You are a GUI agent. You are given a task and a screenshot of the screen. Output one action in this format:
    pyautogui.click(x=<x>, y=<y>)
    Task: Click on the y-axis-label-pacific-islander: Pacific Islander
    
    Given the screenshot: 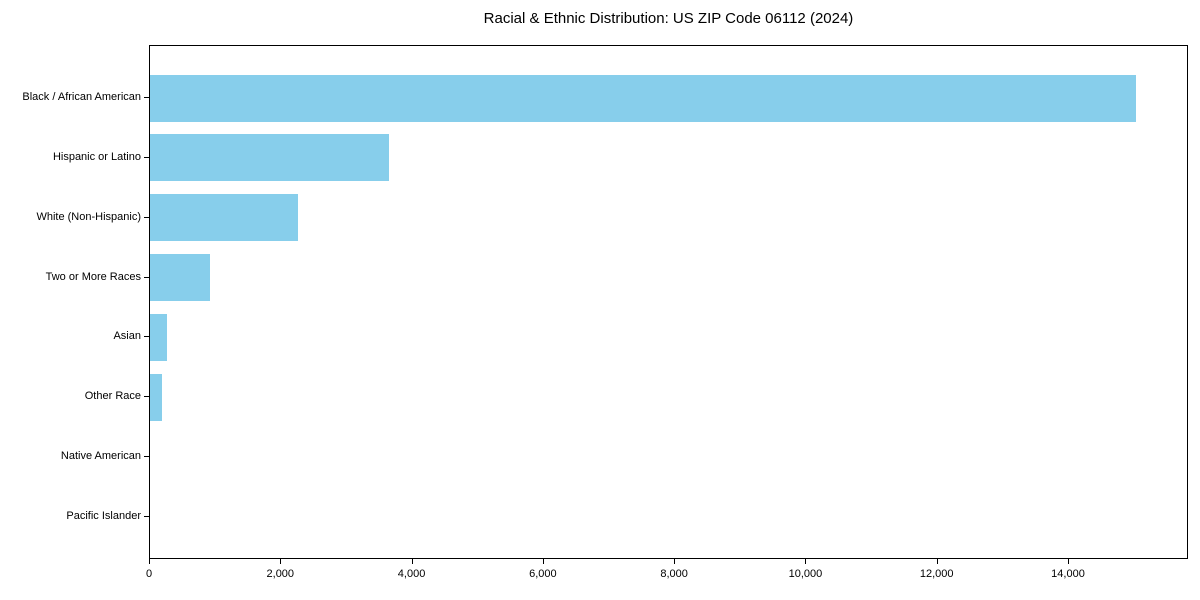 What is the action you would take?
    pyautogui.click(x=103, y=516)
    